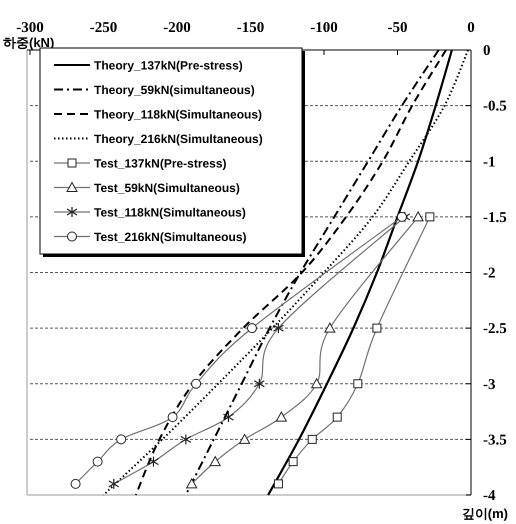 This screenshot has width=516, height=524. Describe the element at coordinates (495, 218) in the screenshot. I see `y-tick-label: -1.5` at that location.